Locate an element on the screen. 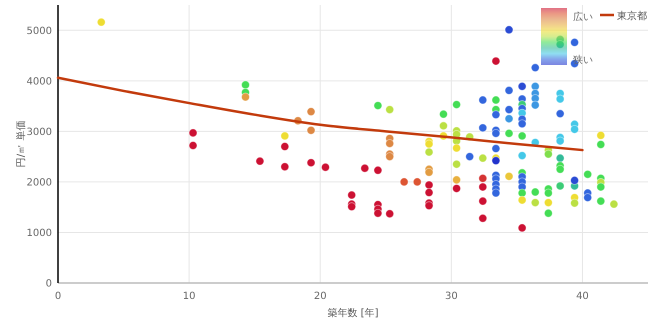 The height and width of the screenshot is (323, 658). y-tick-label: 0 is located at coordinates (49, 284).